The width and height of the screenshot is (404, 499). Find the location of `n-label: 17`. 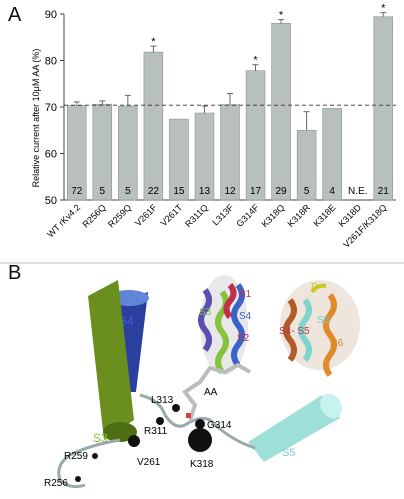

n-label: 17 is located at coordinates (256, 191).